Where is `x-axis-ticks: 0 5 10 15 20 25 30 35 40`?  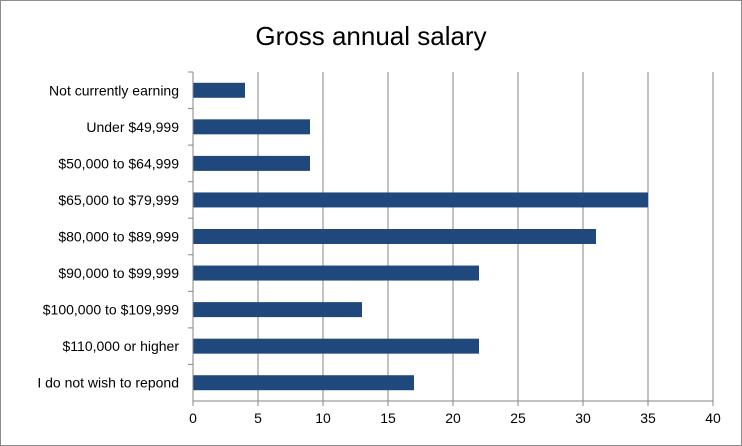
x-axis-ticks: 0 5 10 15 20 25 30 35 40 is located at coordinates (455, 413).